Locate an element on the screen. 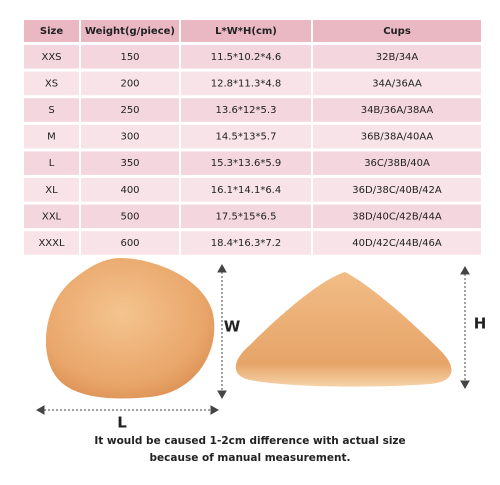 This screenshot has height=485, width=500. cell-text: 12.8*11.3*4.8 is located at coordinates (246, 83).